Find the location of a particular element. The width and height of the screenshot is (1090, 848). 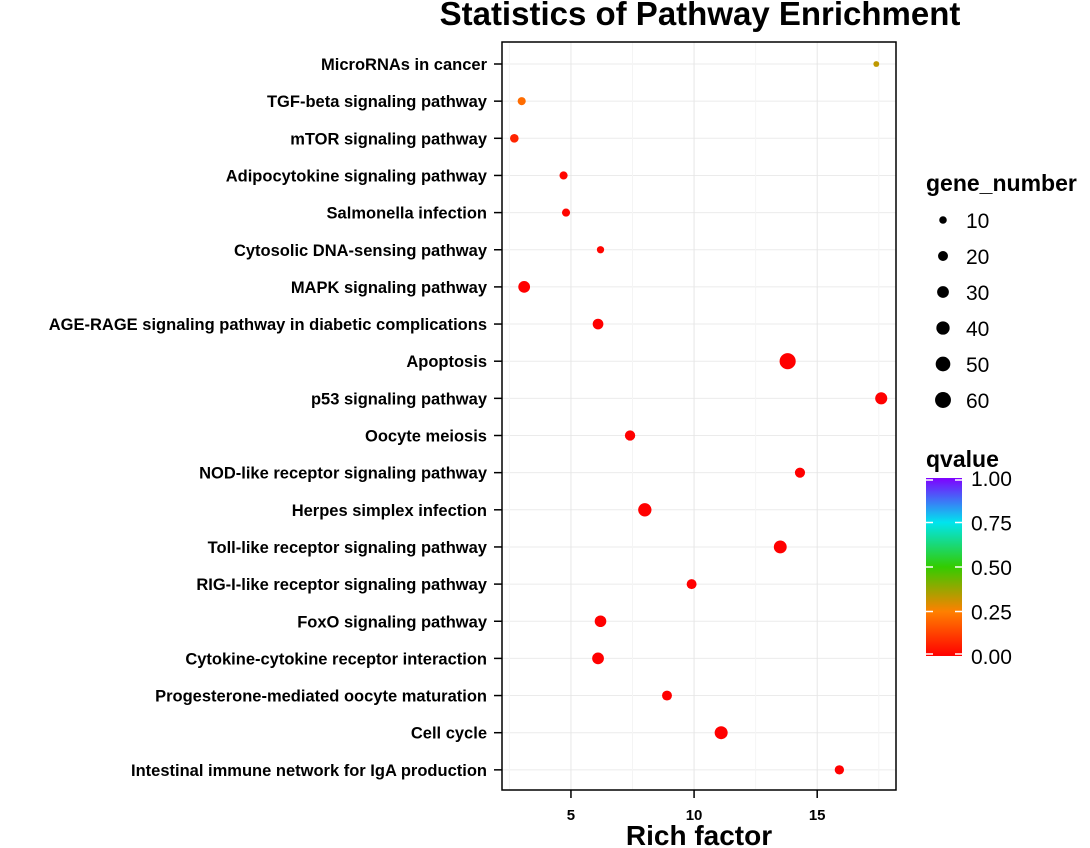

y-tick-label: Oocyte meiosis is located at coordinates (426, 437).